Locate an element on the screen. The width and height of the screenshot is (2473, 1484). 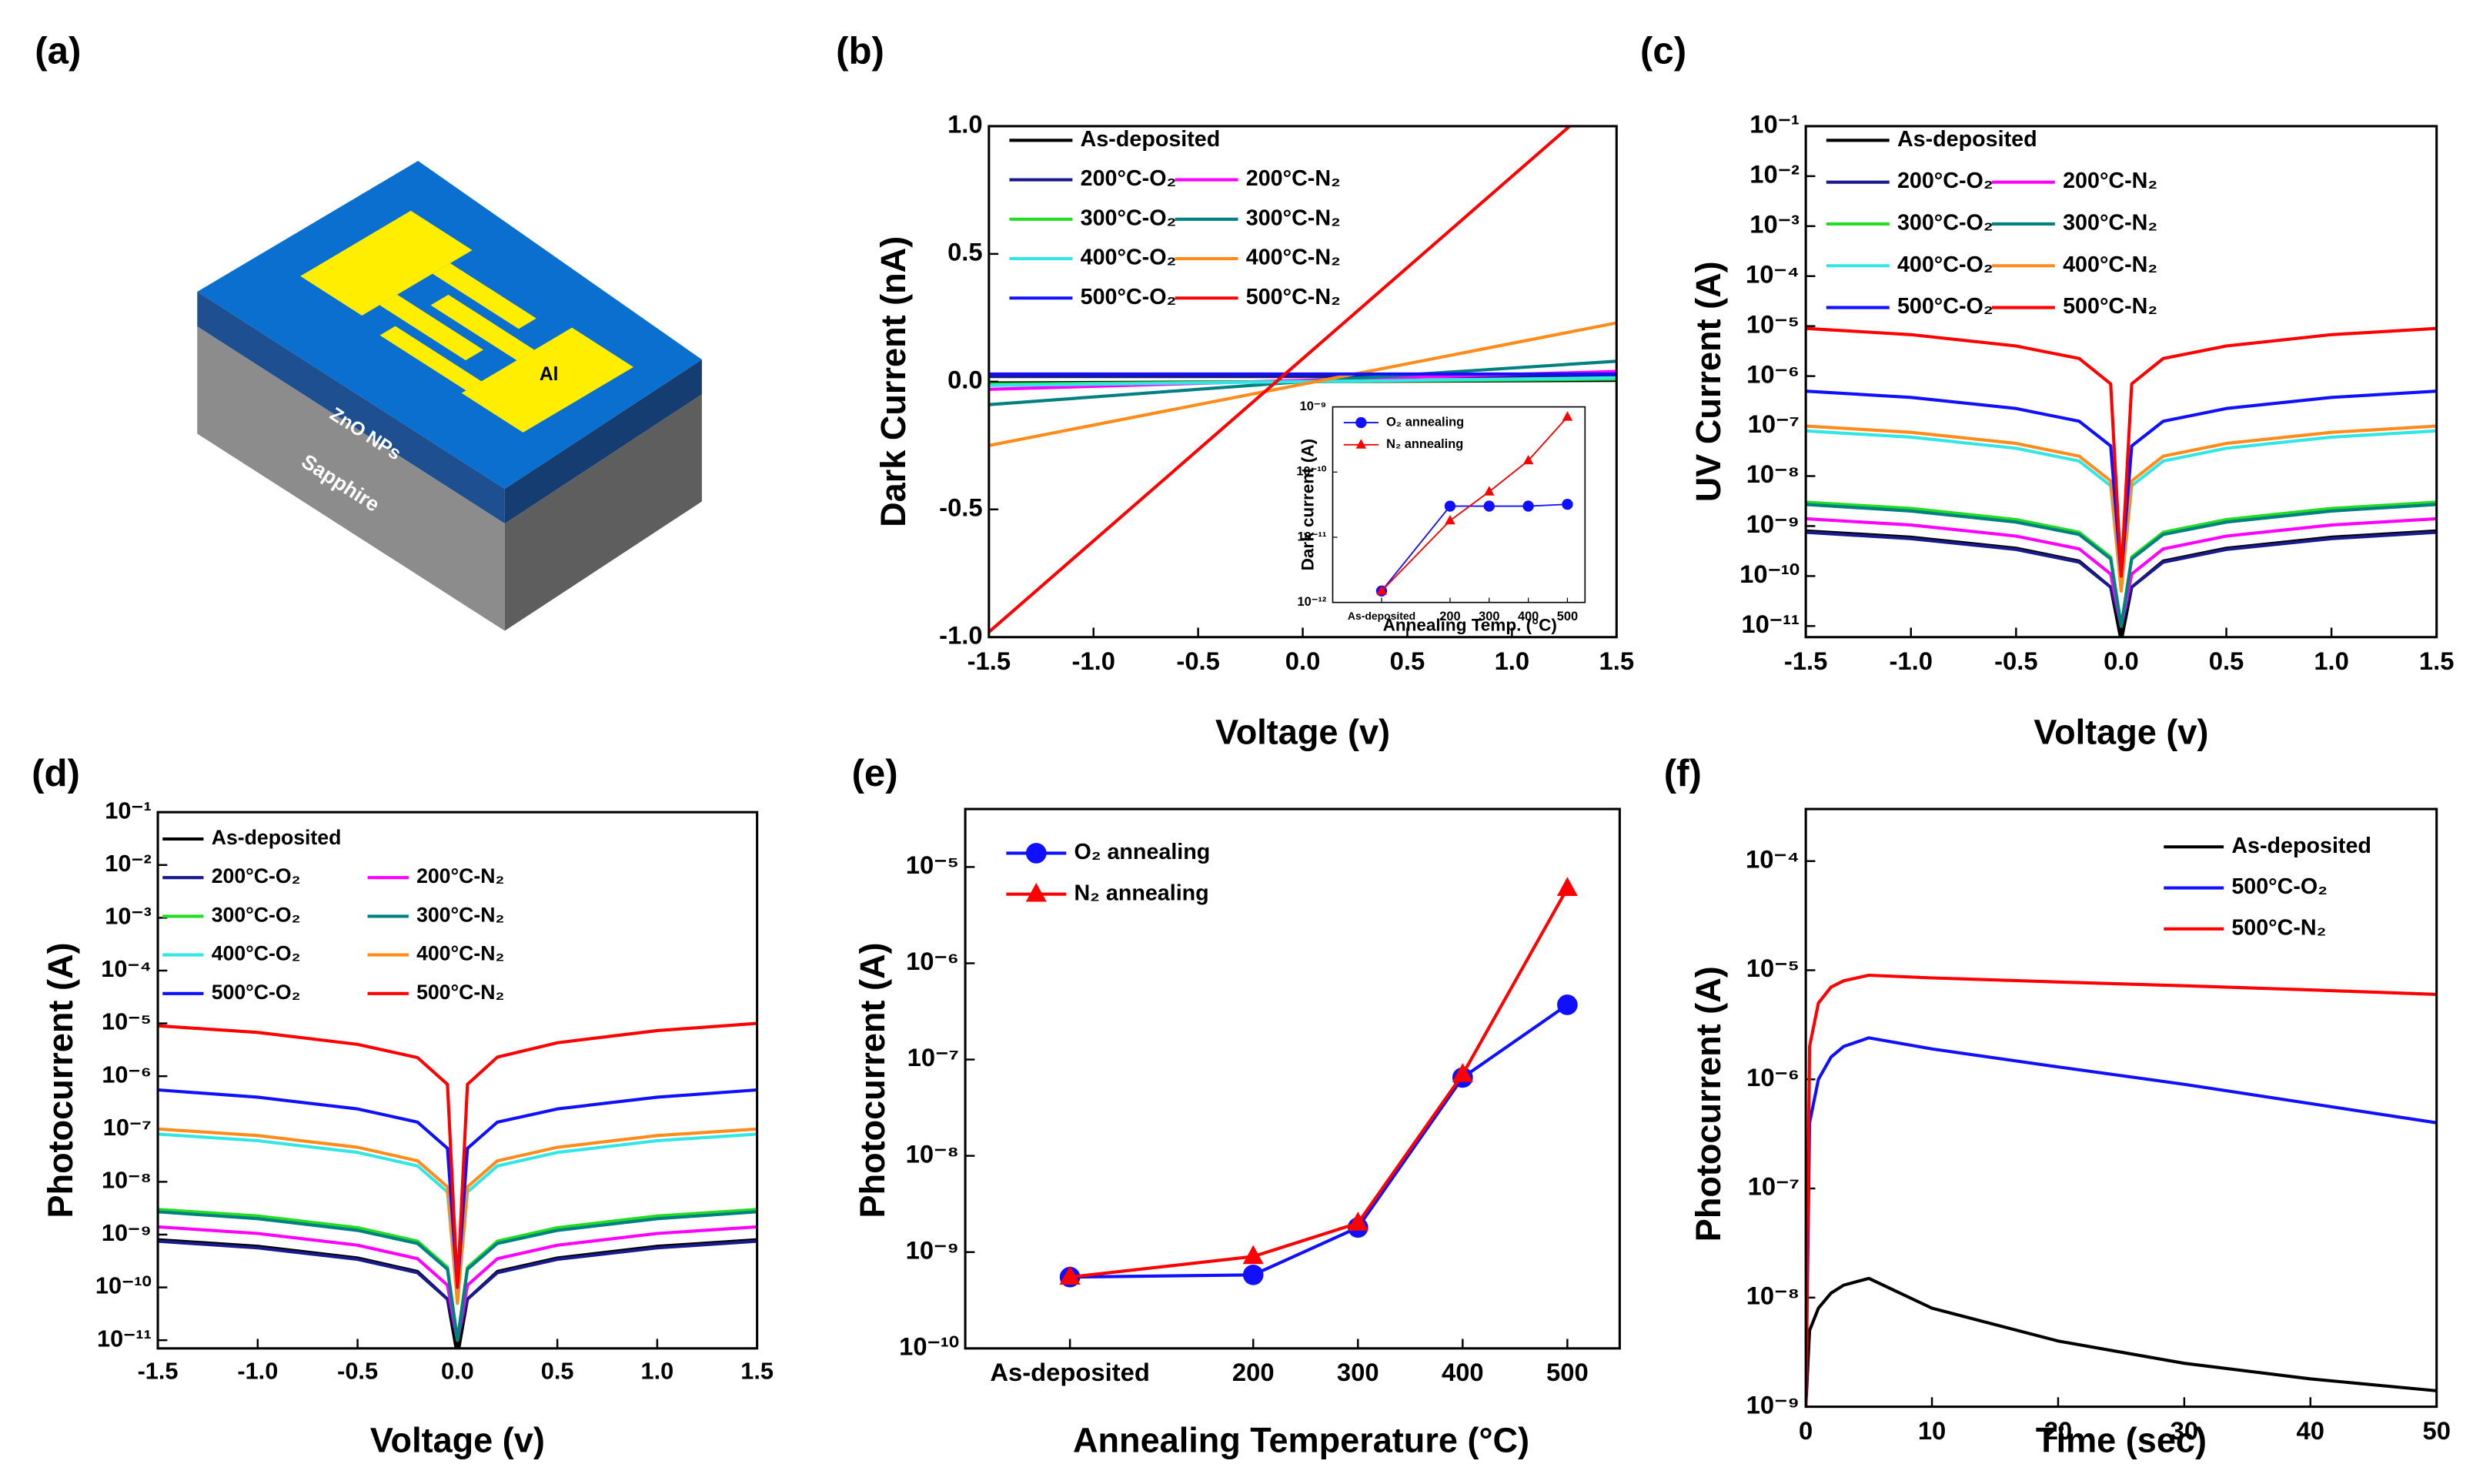
legend-label: N₂ annealing is located at coordinates (1424, 444).